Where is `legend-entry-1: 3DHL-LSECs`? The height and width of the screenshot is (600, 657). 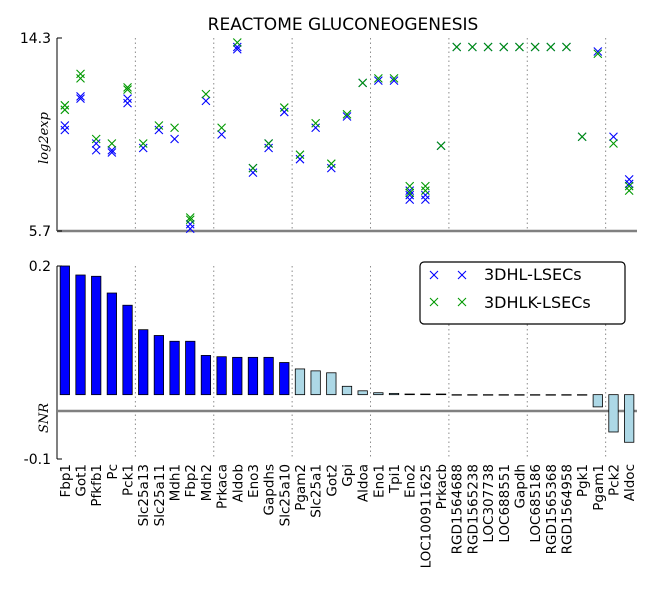
legend-entry-1: 3DHL-LSECs is located at coordinates (505, 274).